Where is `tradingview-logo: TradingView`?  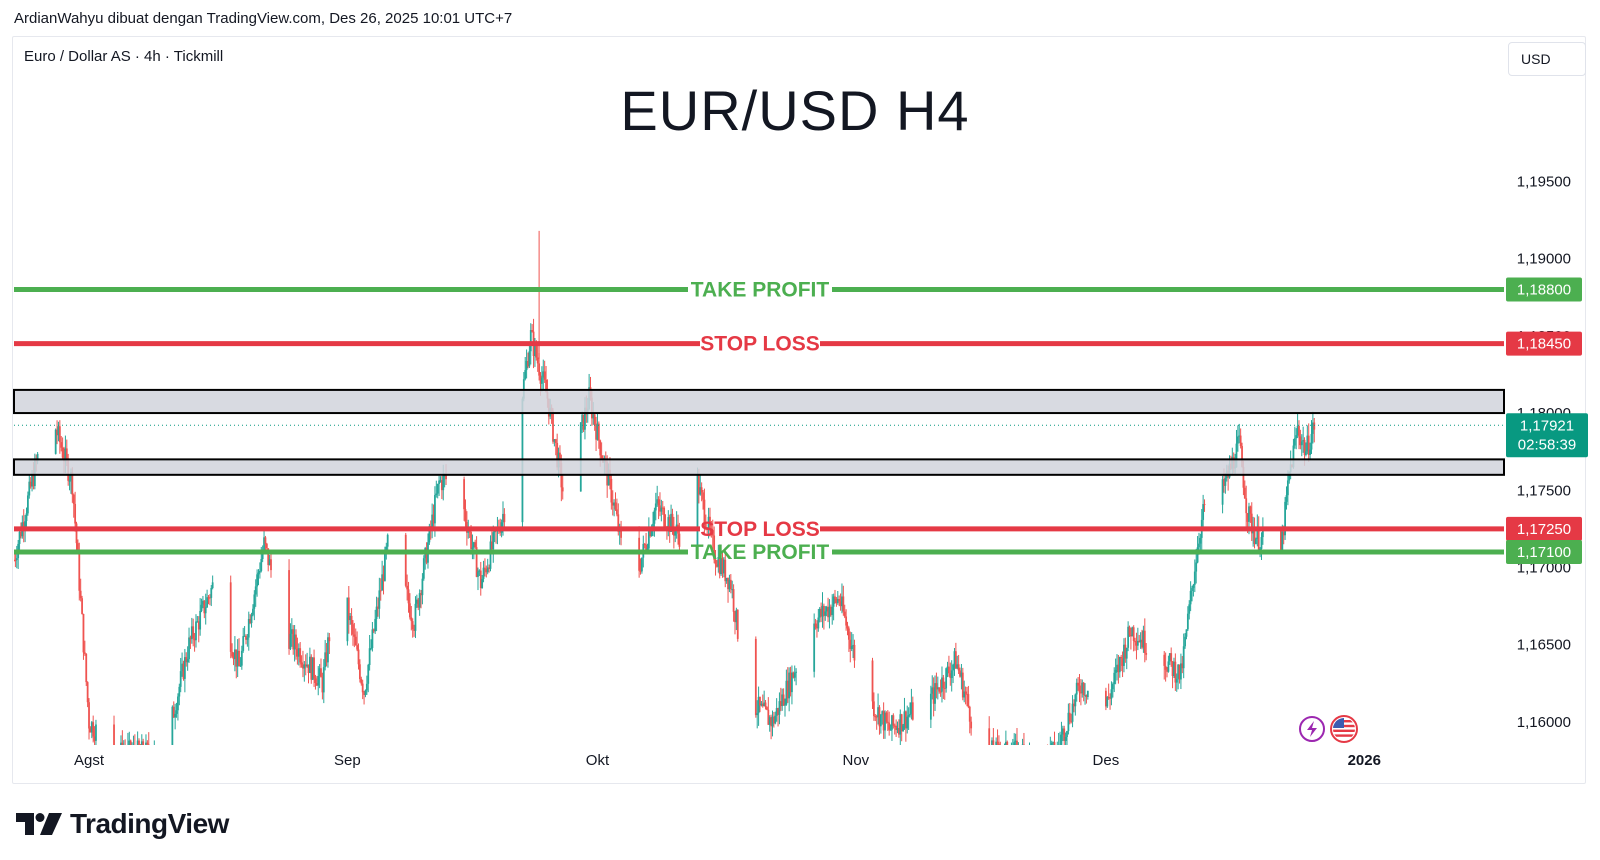 tradingview-logo: TradingView is located at coordinates (122, 824).